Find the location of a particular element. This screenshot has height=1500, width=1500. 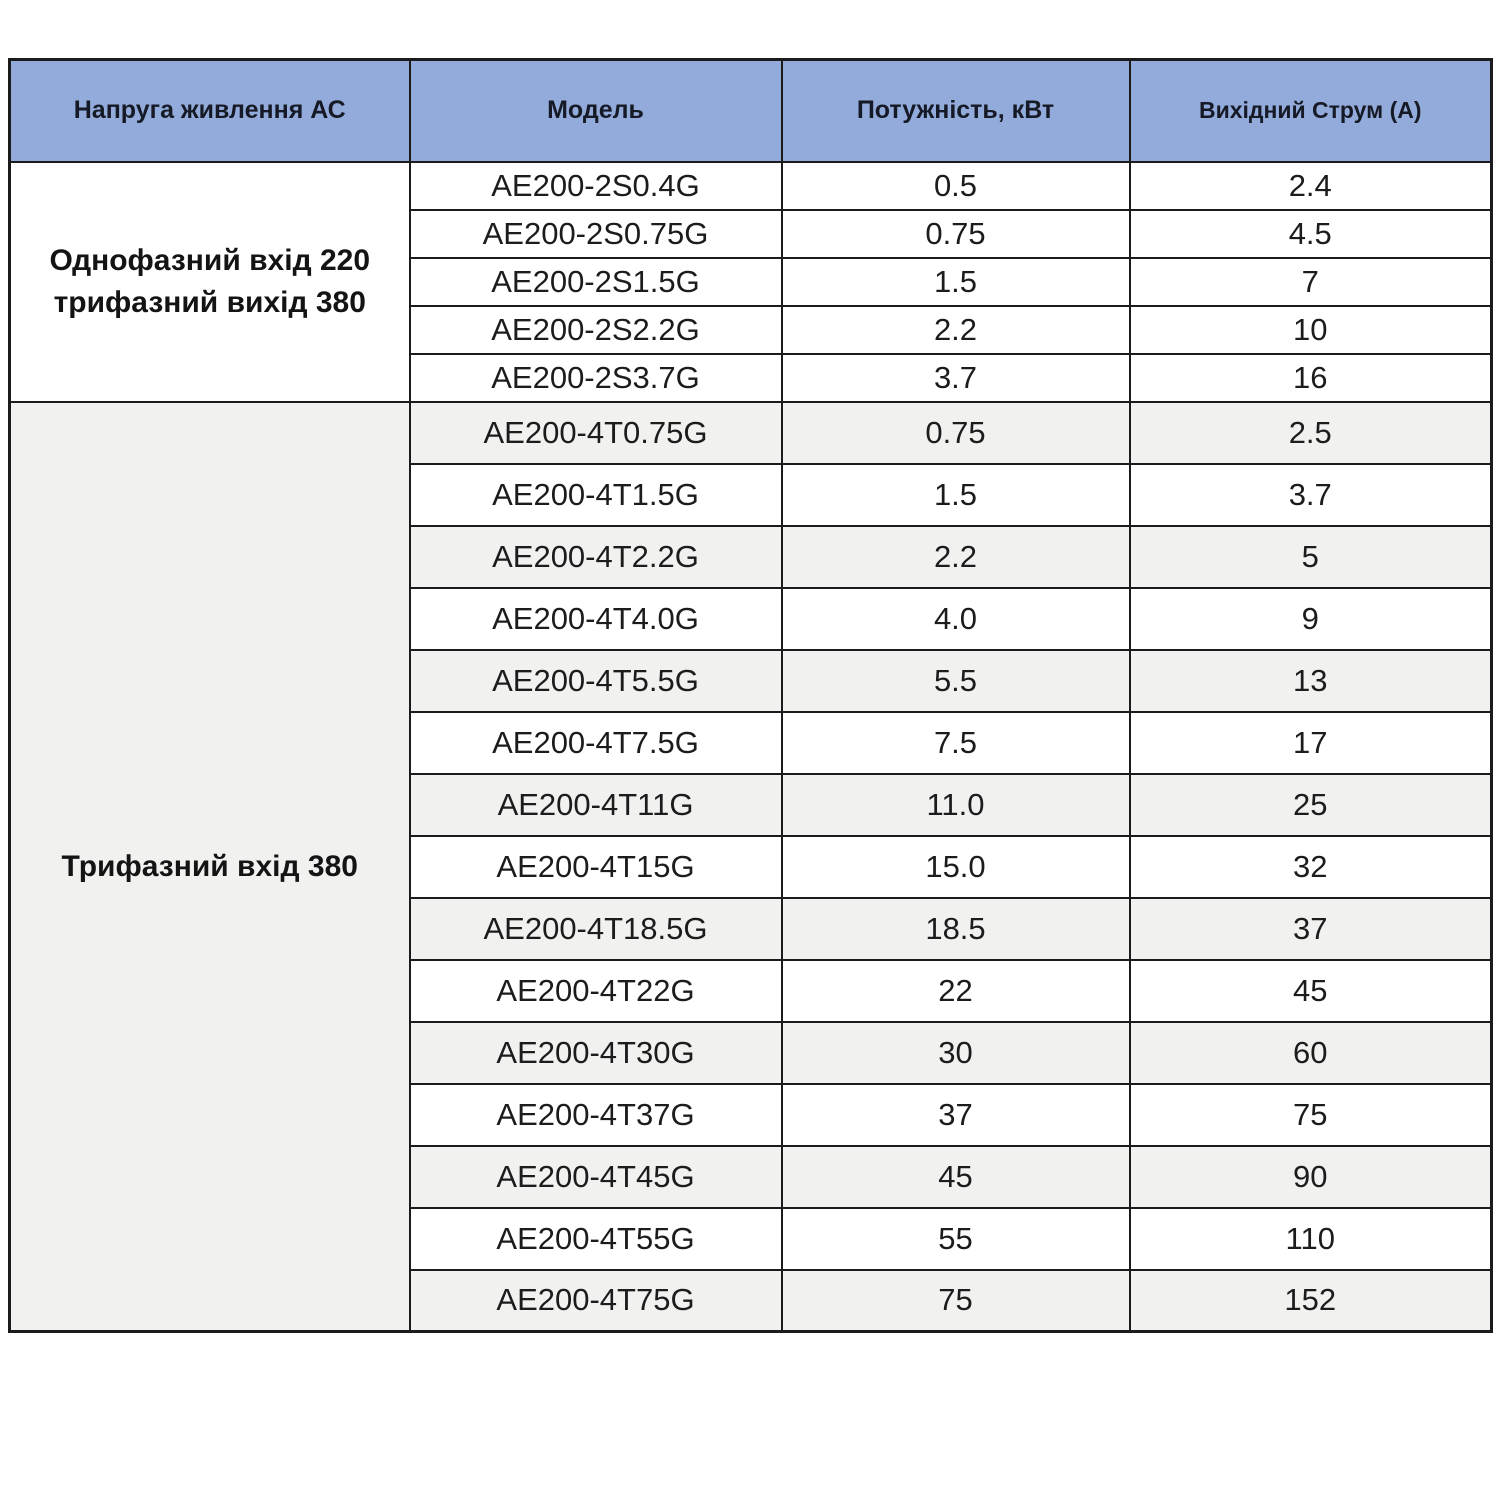

current-cell: 45 is located at coordinates (1310, 990).